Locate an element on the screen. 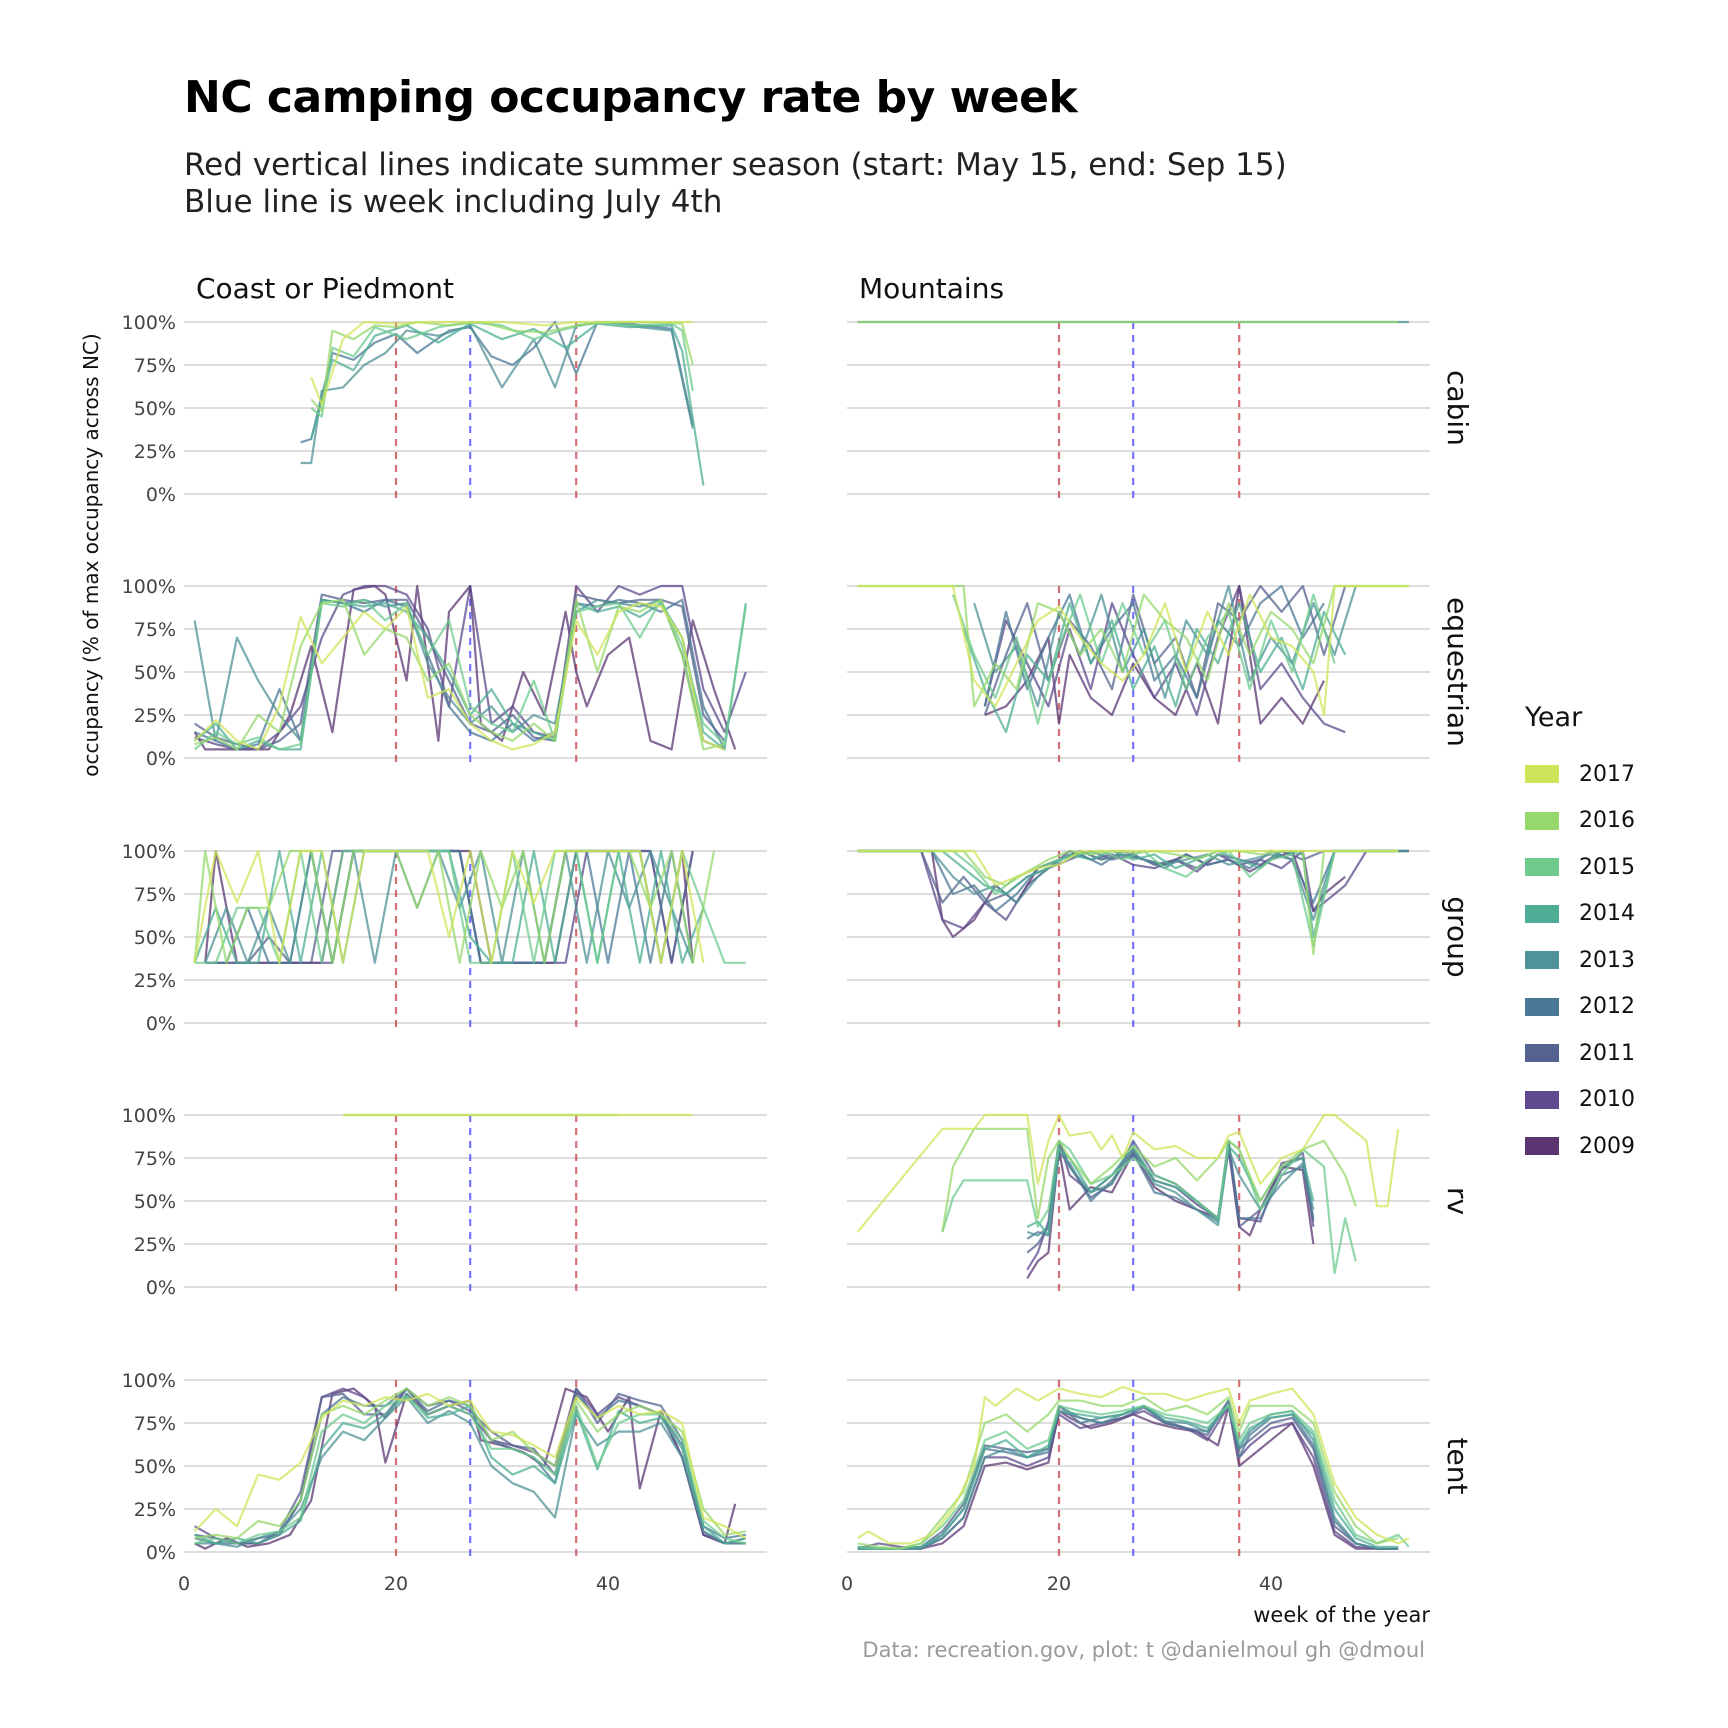 This screenshot has width=1728, height=1728. legend-item-2015: 2015 is located at coordinates (1580, 867).